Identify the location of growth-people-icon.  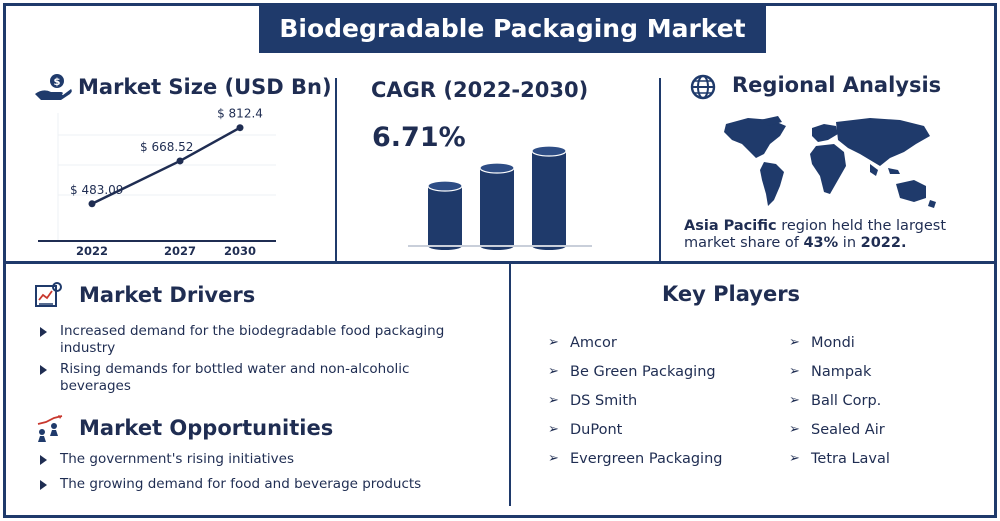
(50, 428).